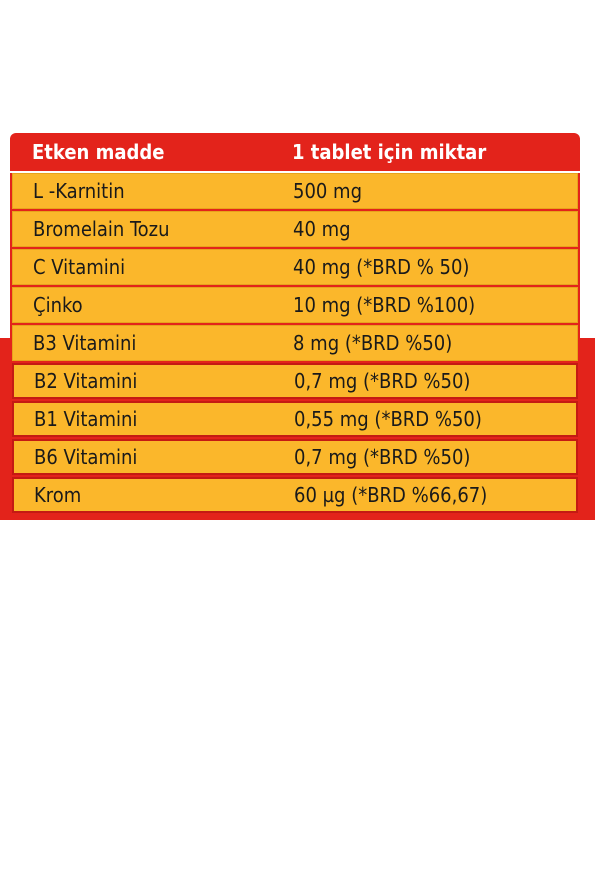 The image size is (595, 893). I want to click on ingredient-cell: B6 Vitamini, so click(86, 457).